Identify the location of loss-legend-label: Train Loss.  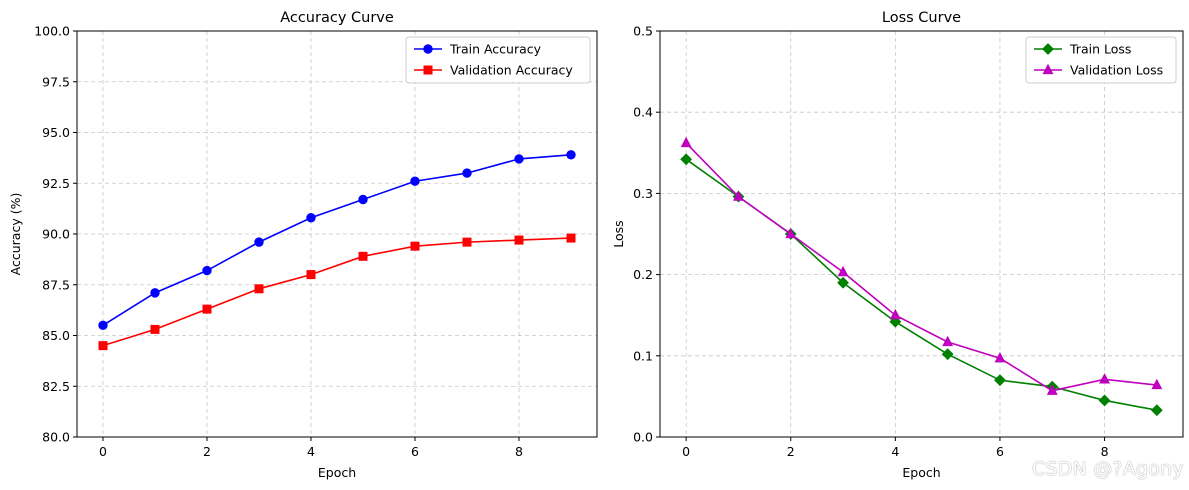
(1100, 49).